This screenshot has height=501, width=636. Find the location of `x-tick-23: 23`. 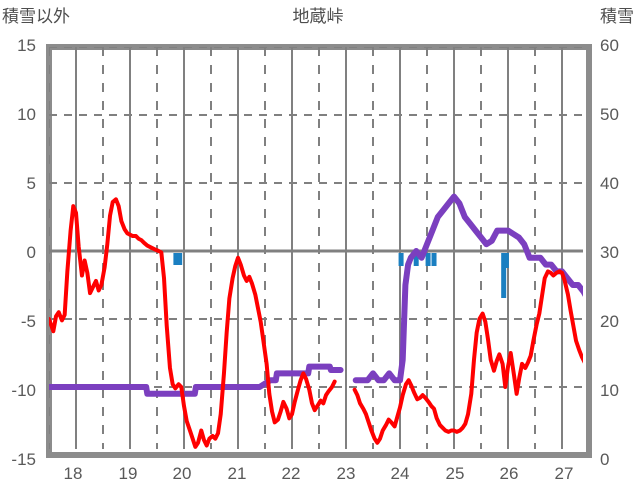

x-tick-23: 23 is located at coordinates (346, 473).